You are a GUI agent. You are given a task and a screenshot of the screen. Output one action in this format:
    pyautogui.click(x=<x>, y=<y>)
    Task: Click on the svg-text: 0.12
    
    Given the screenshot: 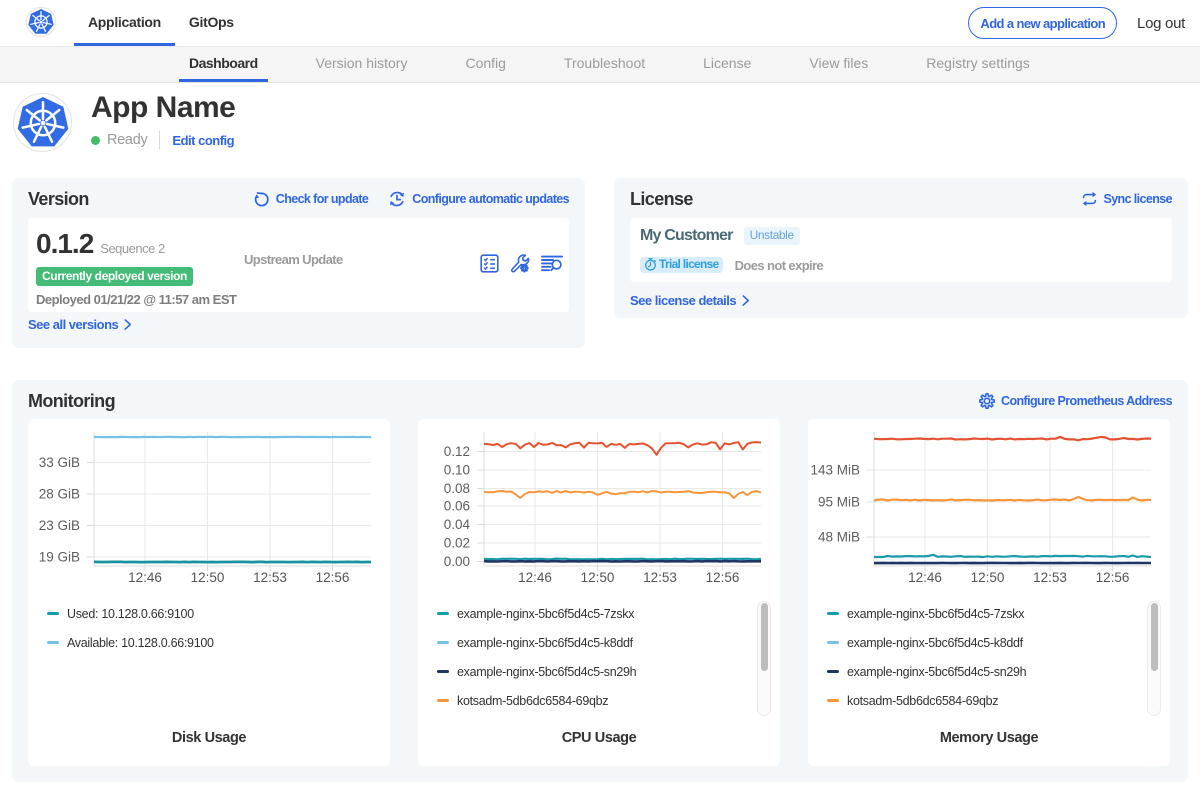 What is the action you would take?
    pyautogui.click(x=457, y=451)
    